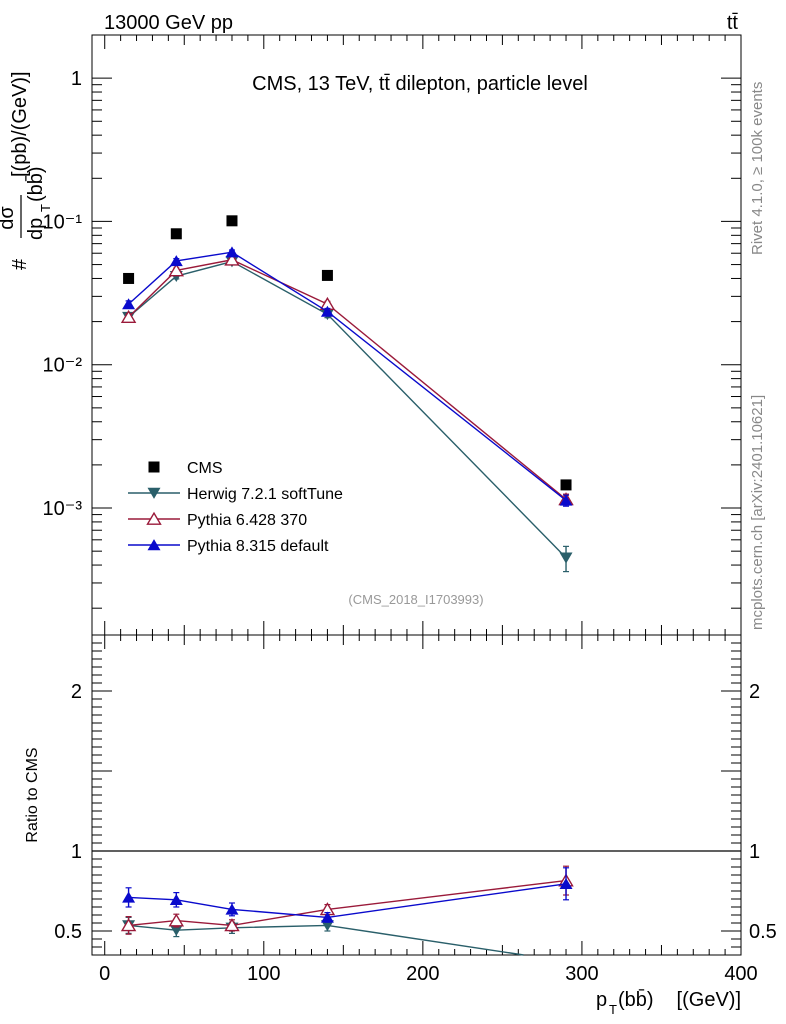 Image resolution: width=786 pixels, height=1024 pixels. Describe the element at coordinates (63, 222) in the screenshot. I see `main-y-tick-label: 10⁻¹` at that location.